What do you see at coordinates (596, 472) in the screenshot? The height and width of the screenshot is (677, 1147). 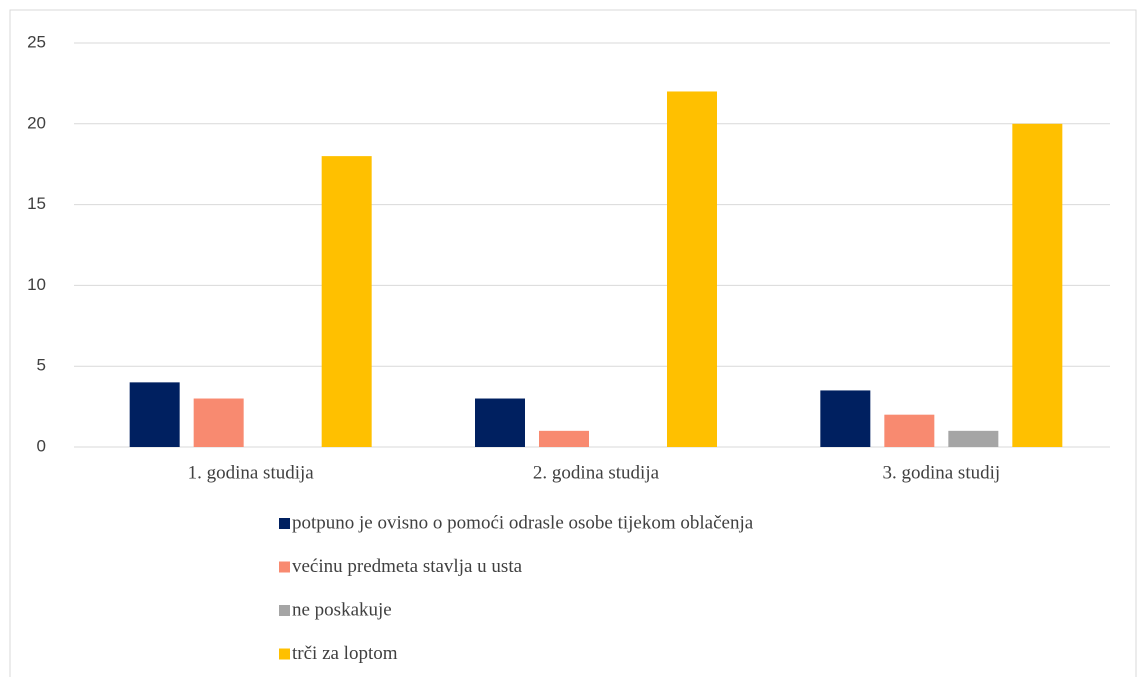 I see `x-tick-label: 2. godina studija` at bounding box center [596, 472].